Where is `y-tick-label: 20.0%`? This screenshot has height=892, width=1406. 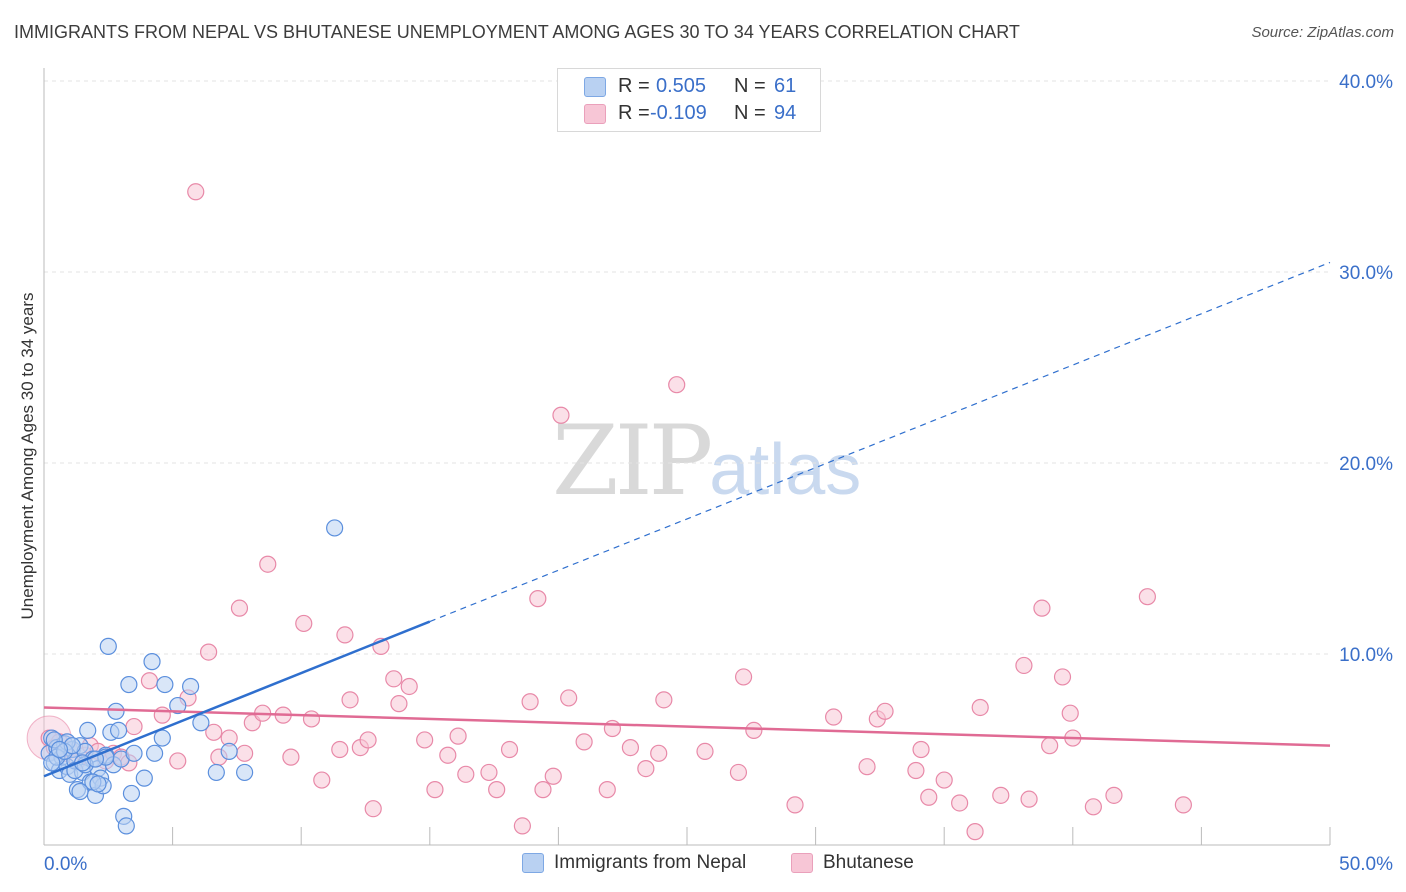
y-tick-label: 20.0% is located at coordinates (1366, 464).